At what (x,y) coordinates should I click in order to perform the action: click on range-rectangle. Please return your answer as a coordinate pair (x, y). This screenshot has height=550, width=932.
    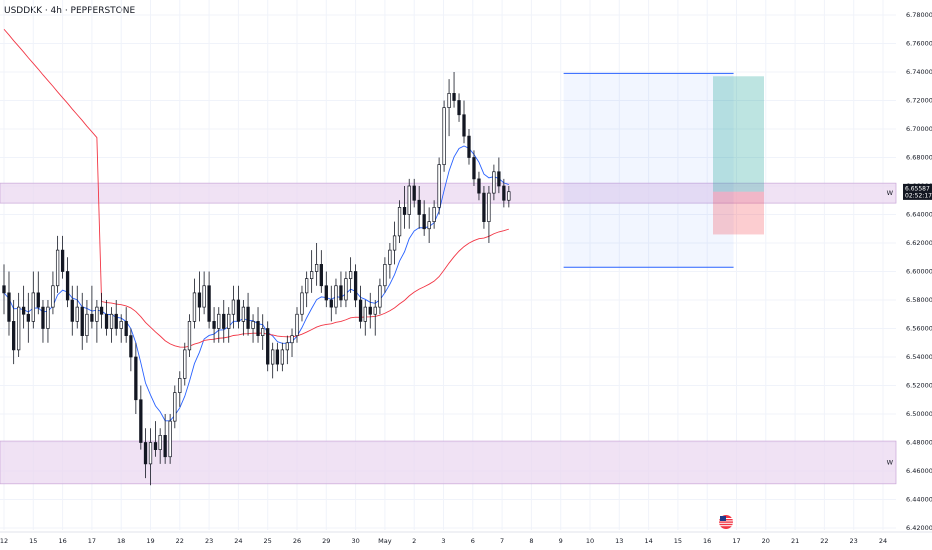
    Looking at the image, I should click on (648, 170).